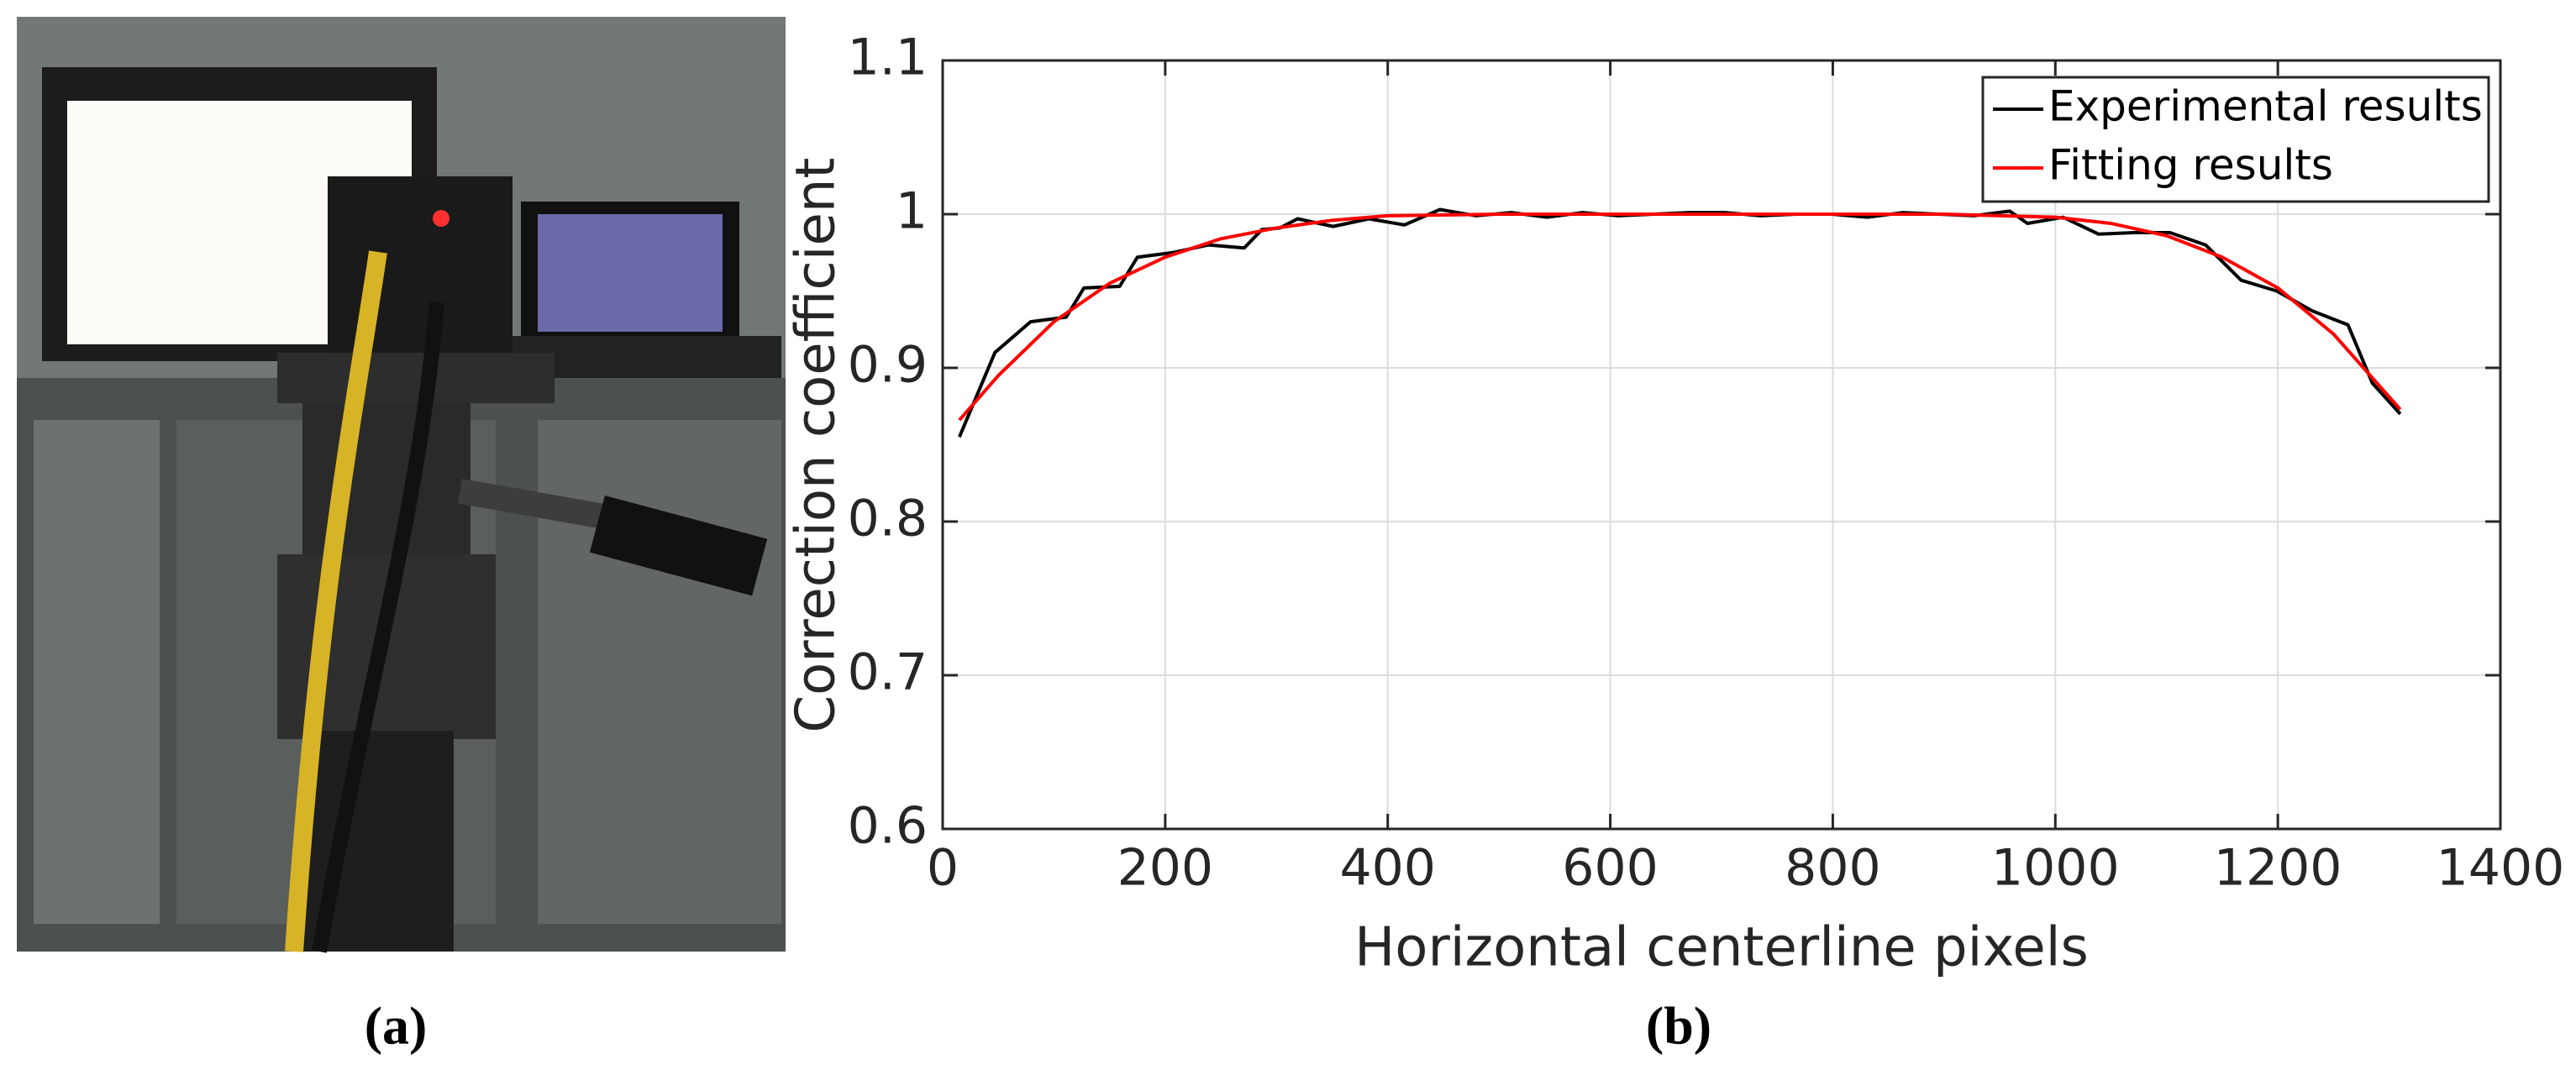 The width and height of the screenshot is (2576, 1075). What do you see at coordinates (888, 672) in the screenshot?
I see `y-tick-label: 0.7` at bounding box center [888, 672].